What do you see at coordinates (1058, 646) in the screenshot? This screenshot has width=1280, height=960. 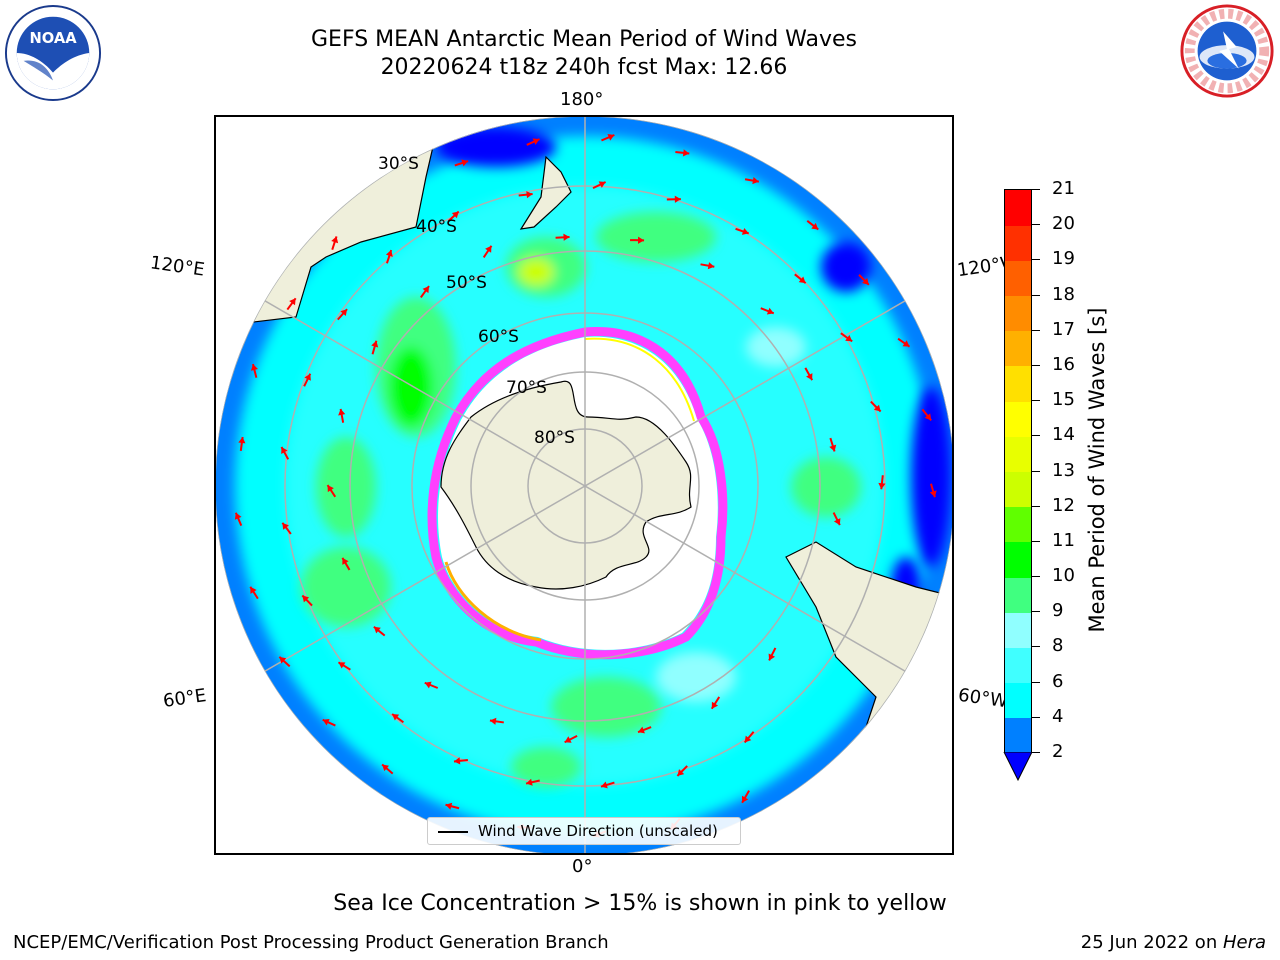 I see `colorbar-tick-label: 8` at bounding box center [1058, 646].